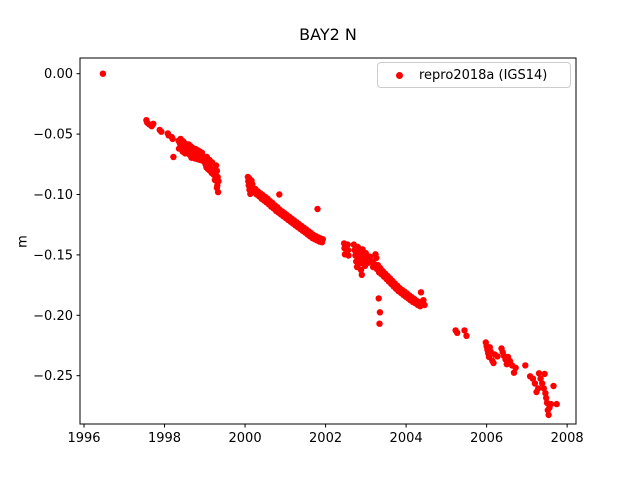 This screenshot has height=480, width=640. I want to click on y-axis-ticks: 0.00 −0.05 −0.10 −0.15 −0.20 −0.25, so click(56, 225).